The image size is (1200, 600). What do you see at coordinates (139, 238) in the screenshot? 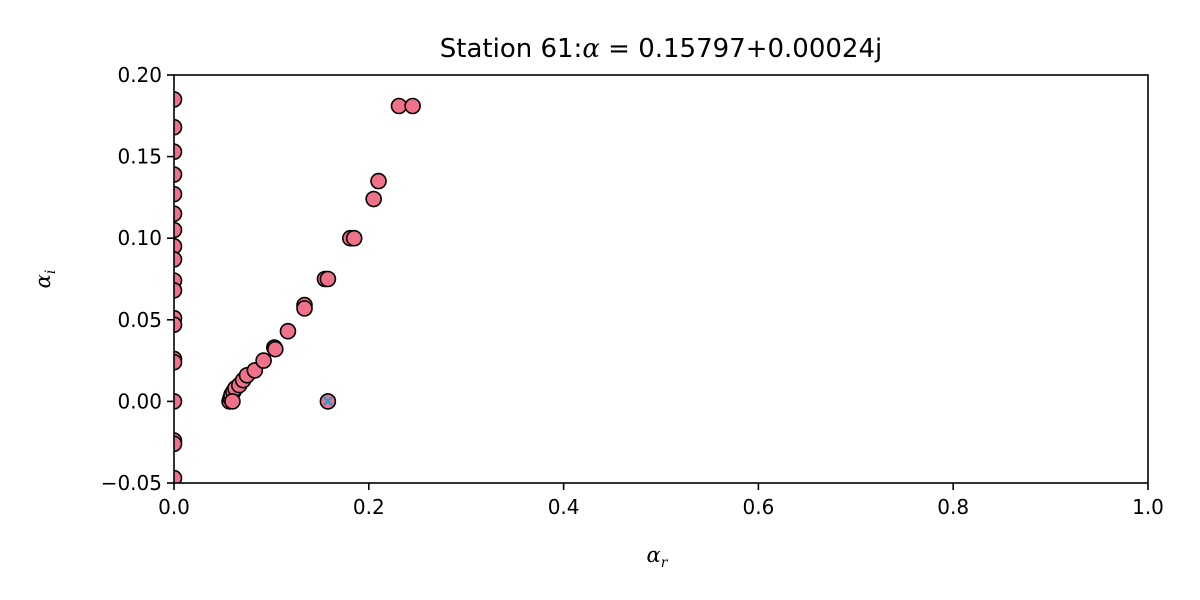
I see `y-tick-label: 0.10` at bounding box center [139, 238].